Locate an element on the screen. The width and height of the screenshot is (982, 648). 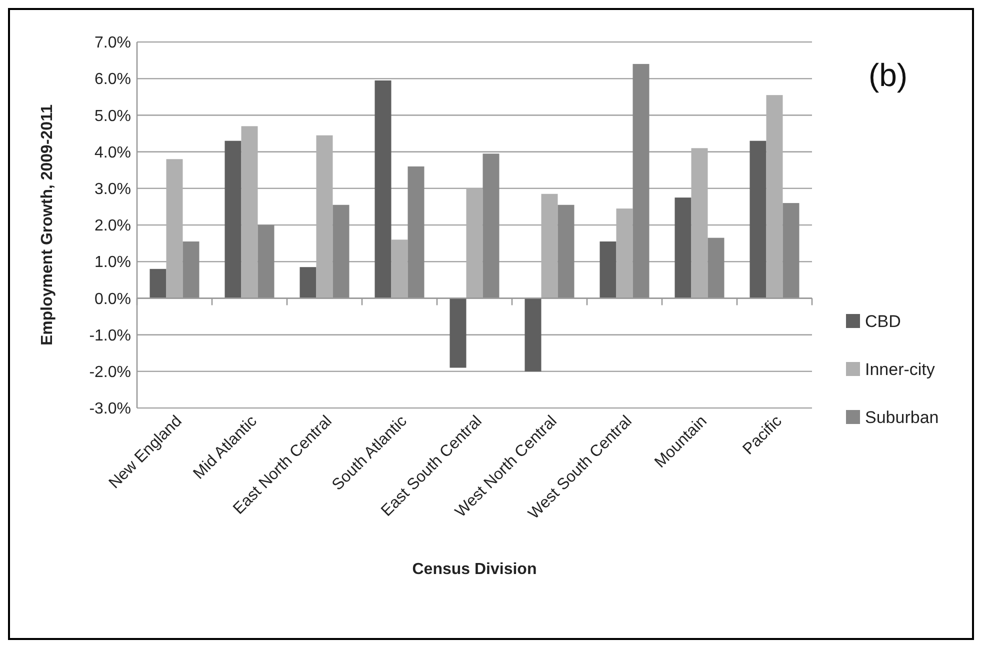
y-tick-label: 2.0% is located at coordinates (112, 226).